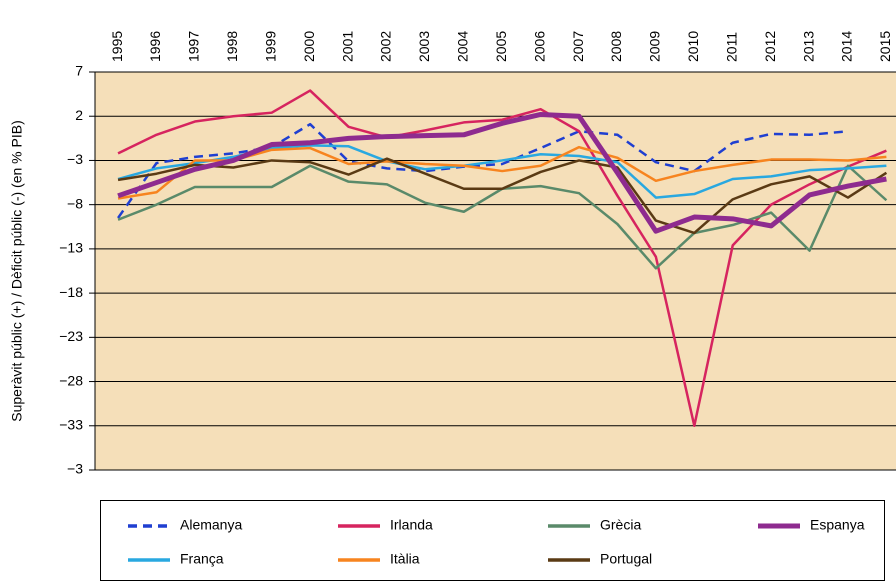  What do you see at coordinates (71, 292) in the screenshot?
I see `y-tick-label: −18` at bounding box center [71, 292].